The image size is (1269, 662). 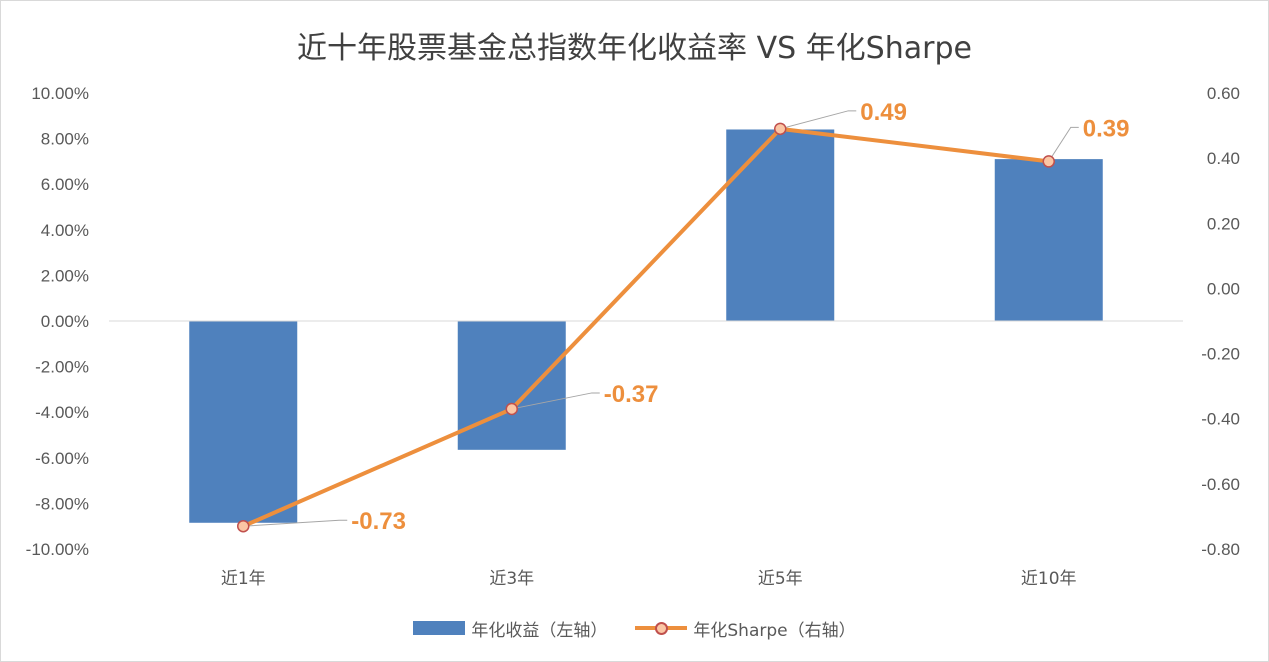 What do you see at coordinates (1223, 223) in the screenshot?
I see `right-axis-tick-label: 0.20` at bounding box center [1223, 223].